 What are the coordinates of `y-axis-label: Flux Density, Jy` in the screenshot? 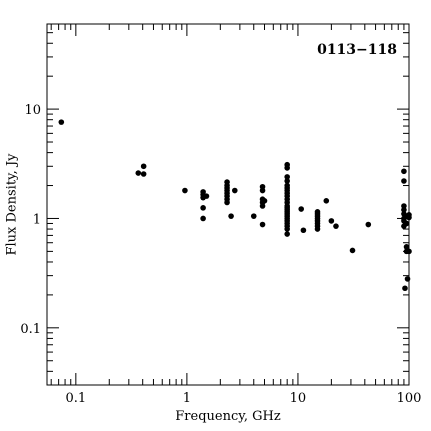 It's located at (12, 204).